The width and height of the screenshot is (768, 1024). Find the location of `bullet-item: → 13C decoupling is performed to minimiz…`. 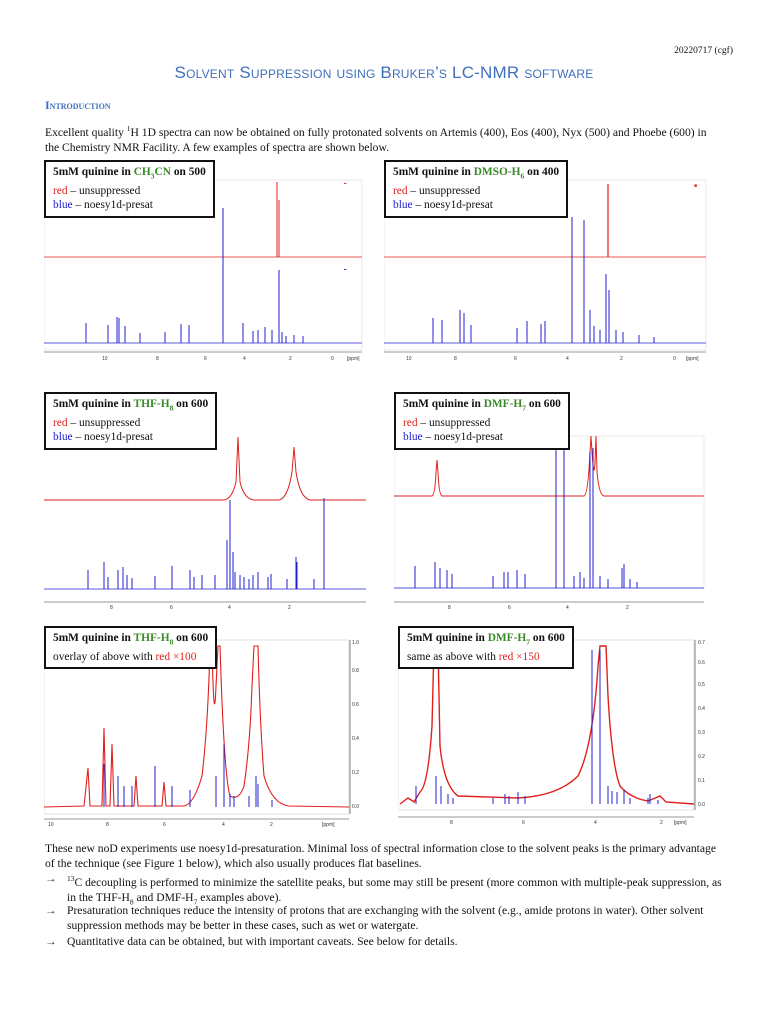

bullet-item: → 13C decoupling is performed to minimiz… is located at coordinates (383, 889).